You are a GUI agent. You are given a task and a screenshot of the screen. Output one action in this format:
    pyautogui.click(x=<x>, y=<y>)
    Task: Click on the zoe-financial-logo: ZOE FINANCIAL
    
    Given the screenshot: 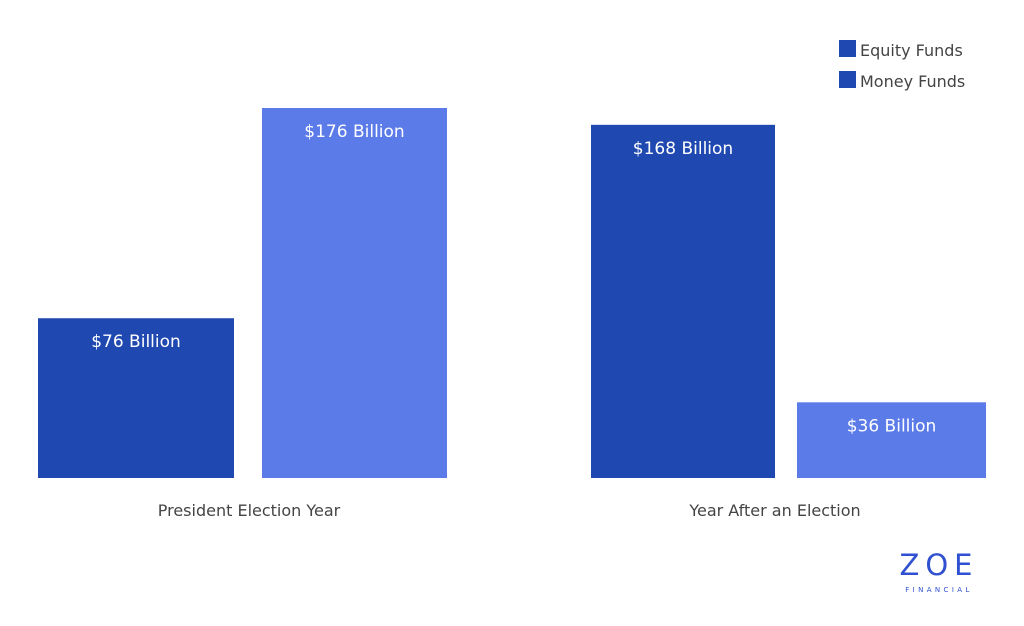 What is the action you would take?
    pyautogui.click(x=938, y=571)
    